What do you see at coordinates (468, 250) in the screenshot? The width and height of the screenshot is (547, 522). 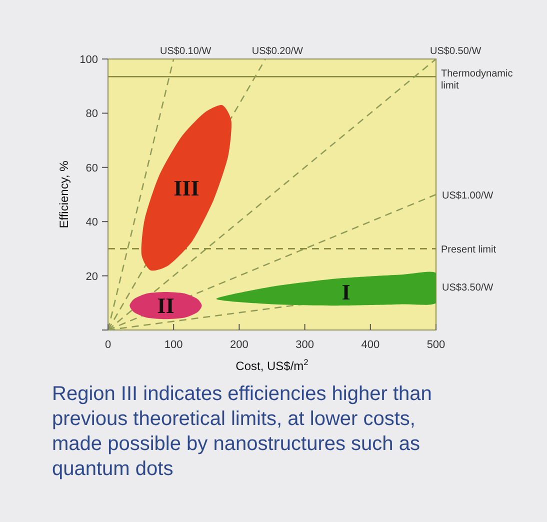 I see `ref-line-label: Present limit` at bounding box center [468, 250].